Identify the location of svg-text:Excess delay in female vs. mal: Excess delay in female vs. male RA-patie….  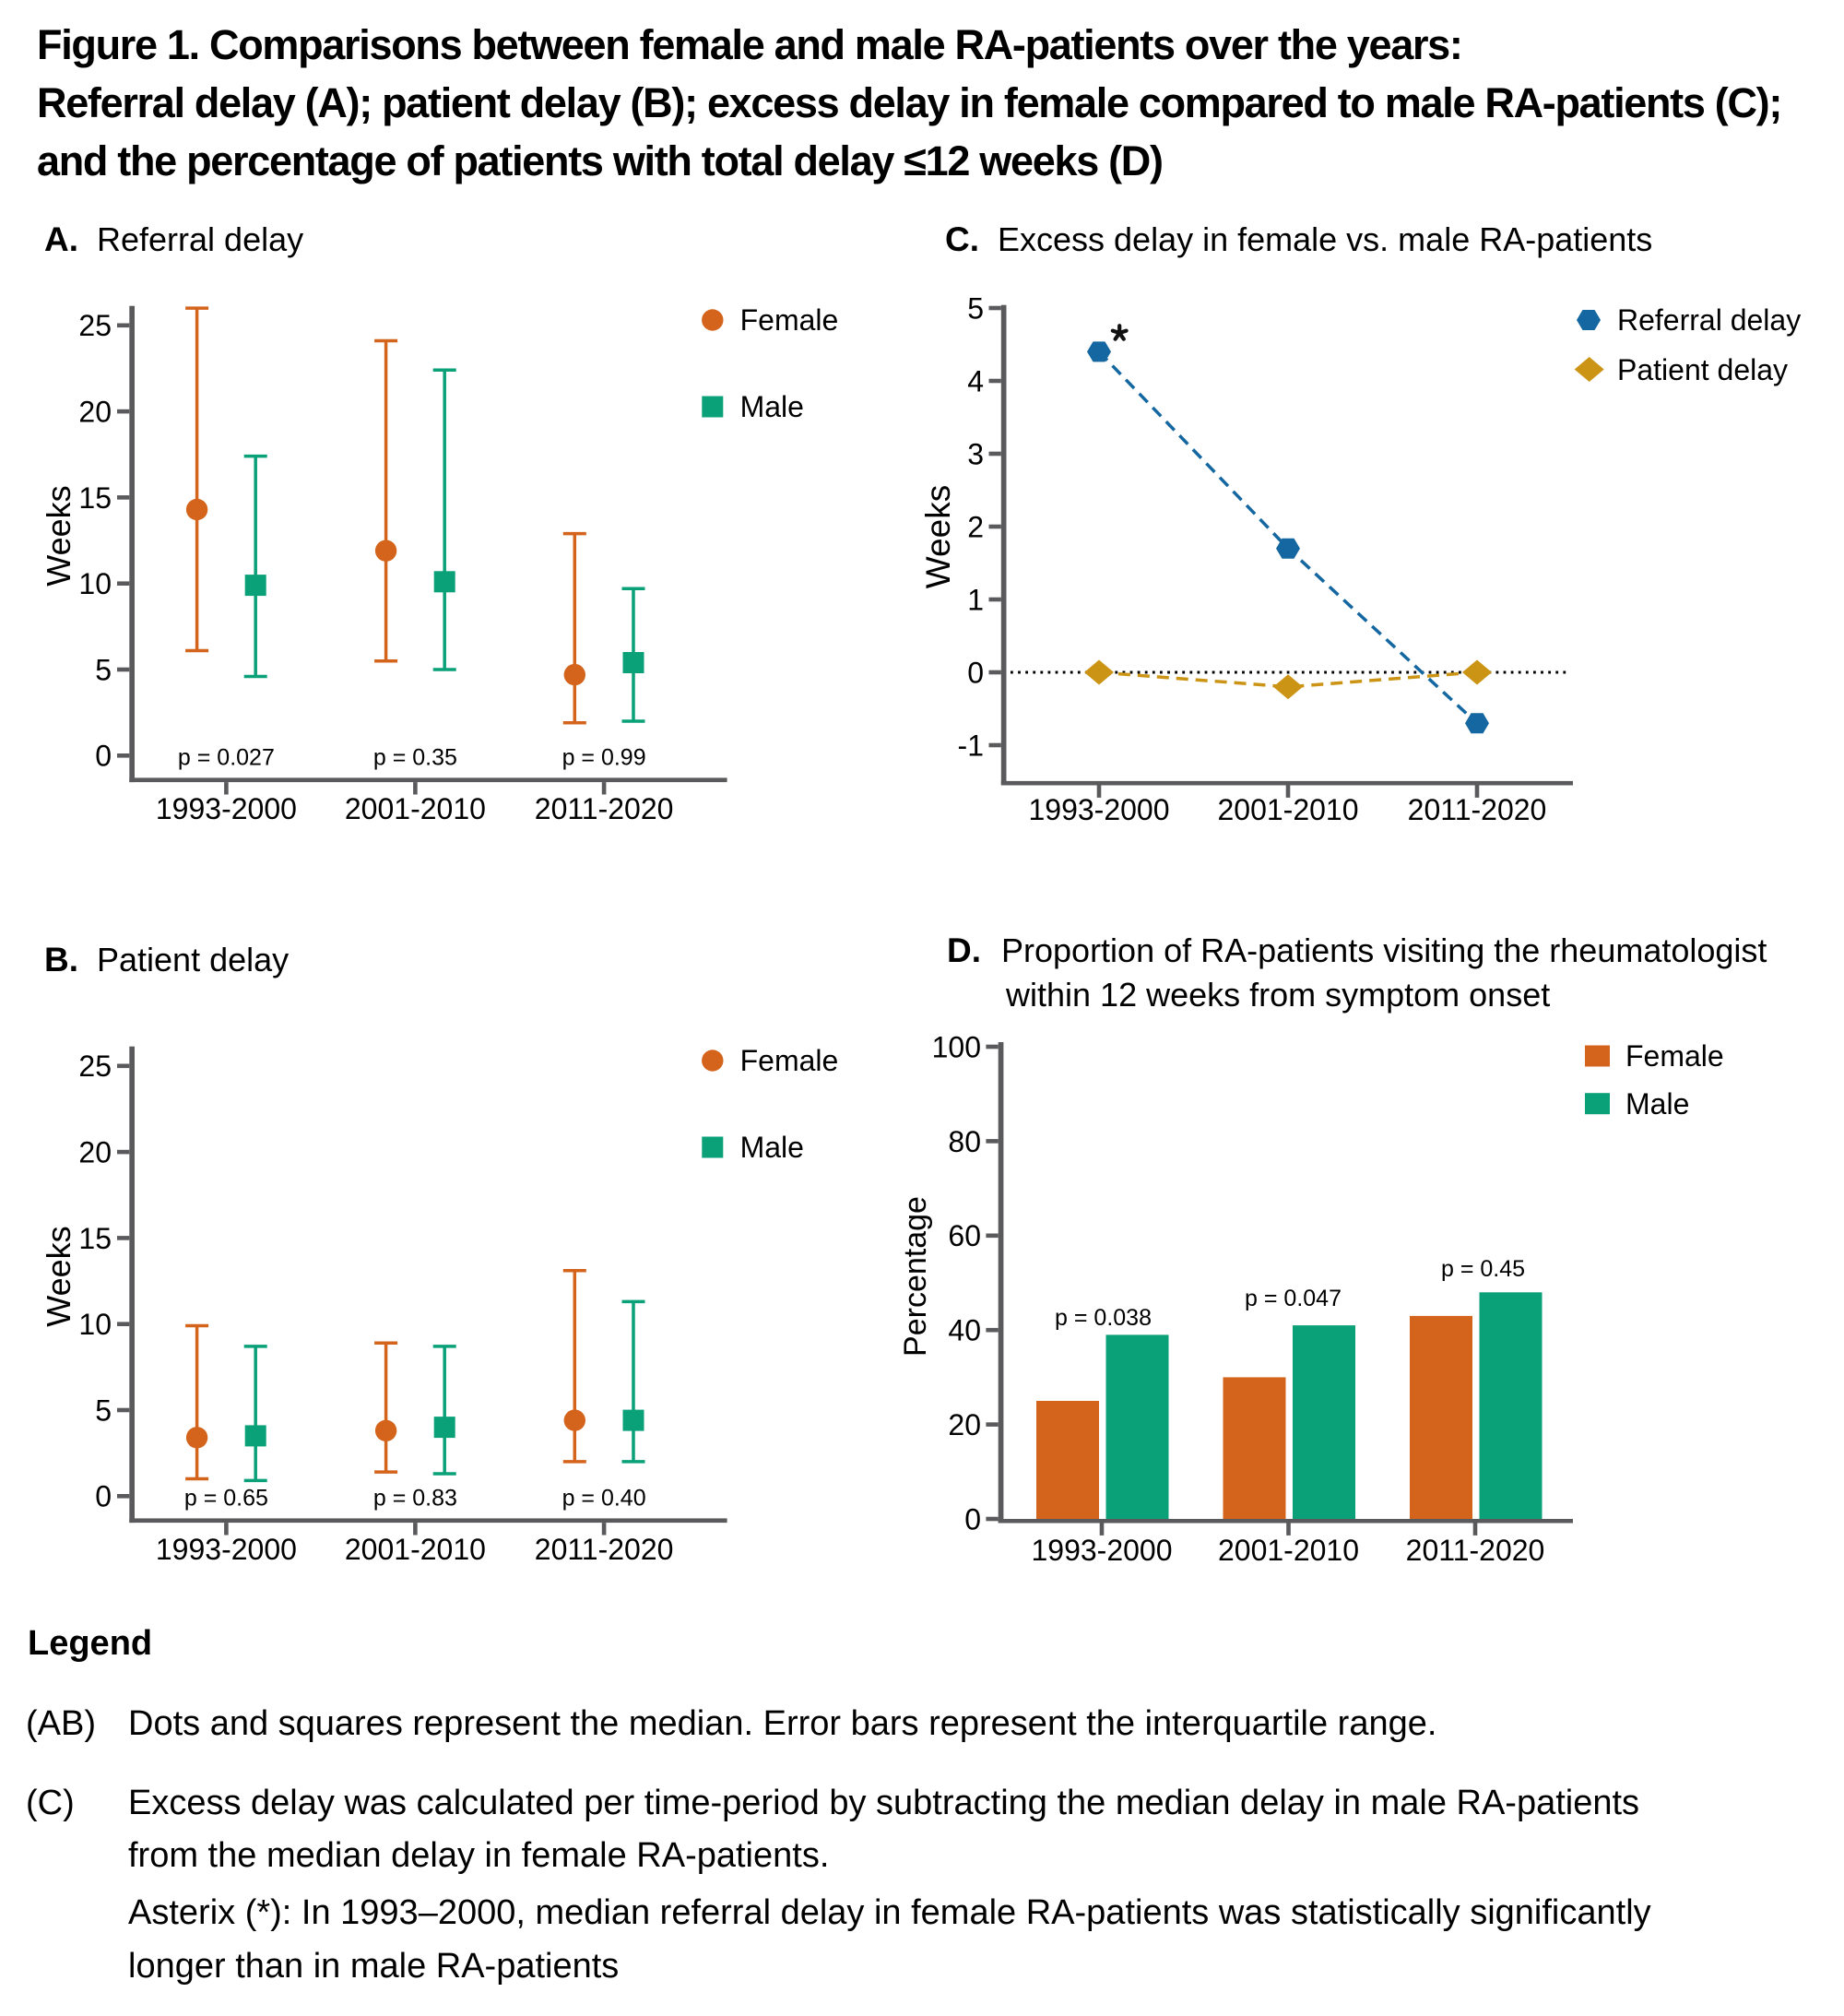
(1325, 239).